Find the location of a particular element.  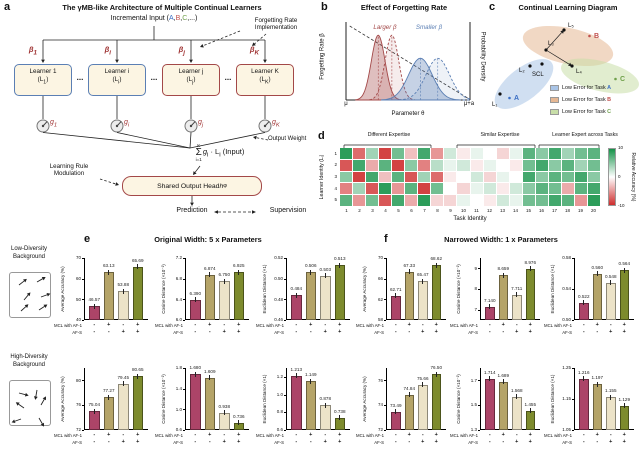

learner-sub: (Li) is located at coordinates (117, 81).